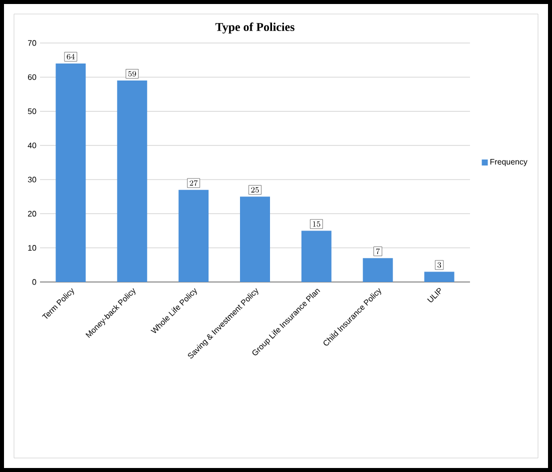 Image resolution: width=552 pixels, height=472 pixels. Describe the element at coordinates (254, 28) in the screenshot. I see `chart-title: Type of Policies` at that location.